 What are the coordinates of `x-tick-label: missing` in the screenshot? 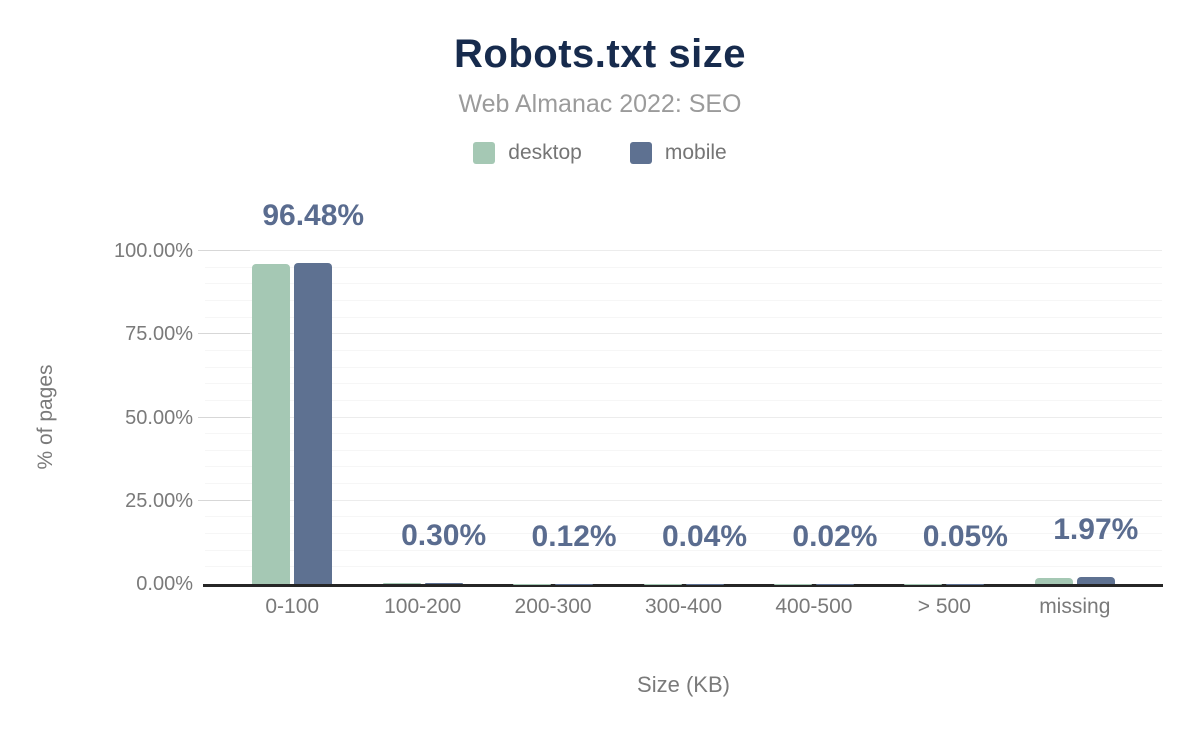 It's located at (1075, 606).